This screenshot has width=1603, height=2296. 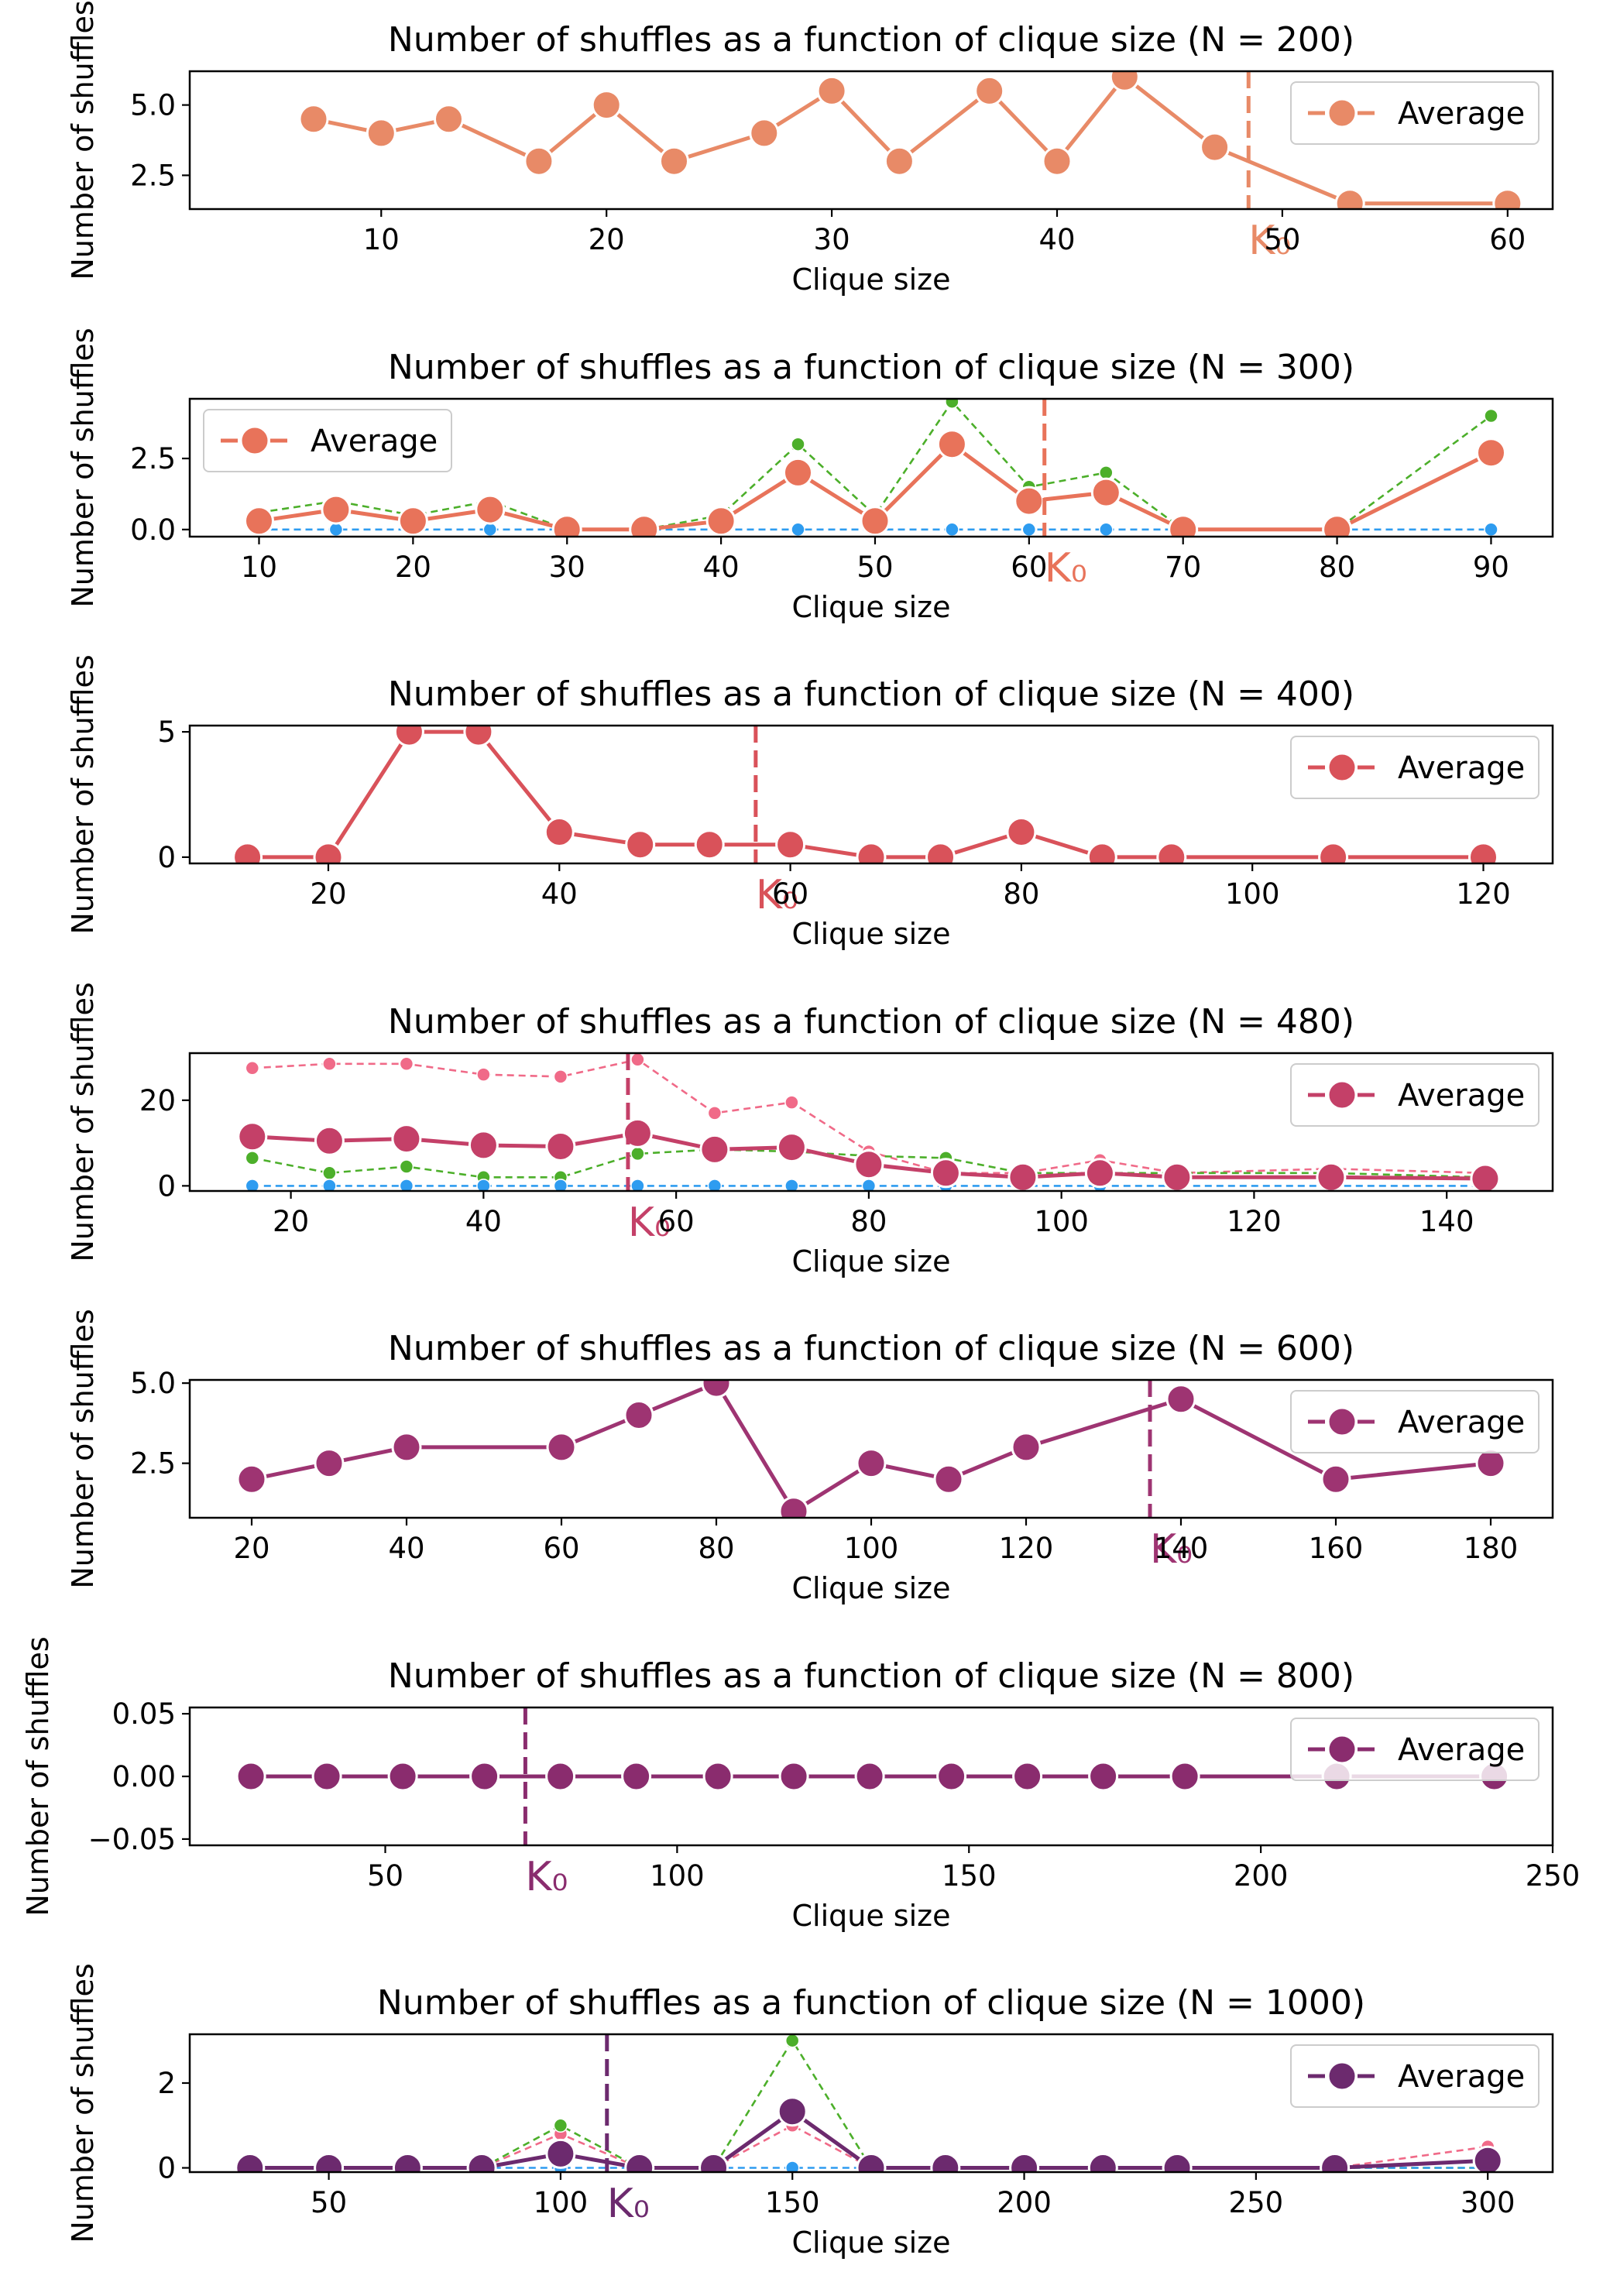 I want to click on x-tick-label: 300, so click(x=1488, y=2202).